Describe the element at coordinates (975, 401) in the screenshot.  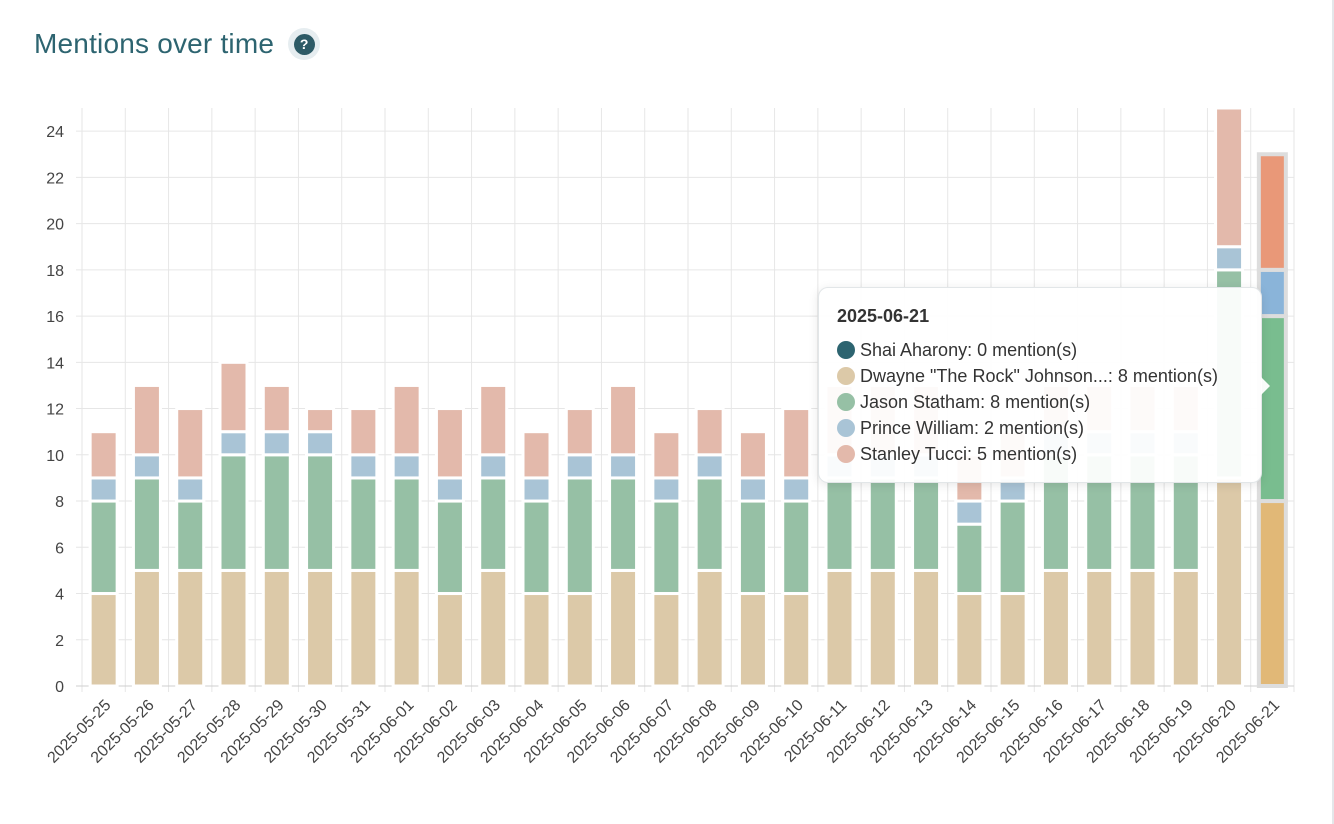
I see `tooltip-row-label: Jason Statham: 8 mention(s)` at that location.